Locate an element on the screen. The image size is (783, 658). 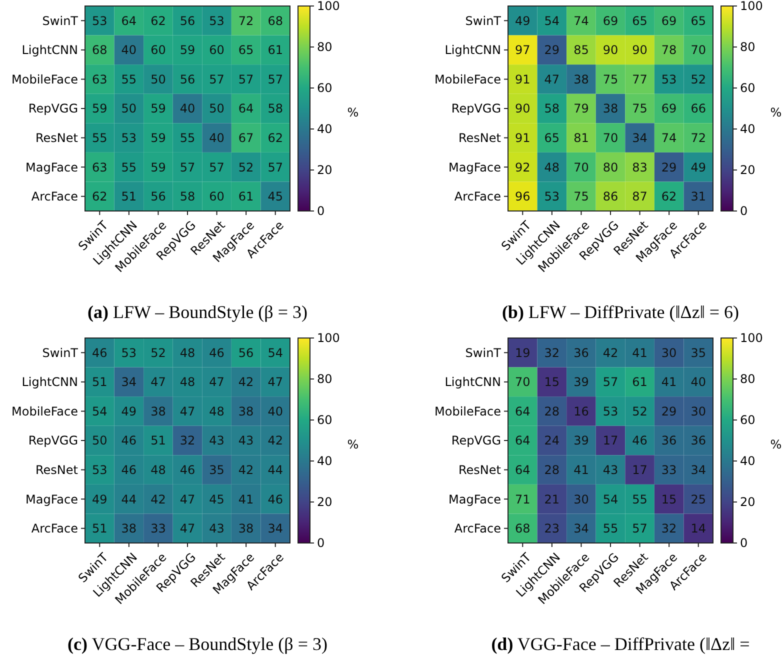
data-label: 80 is located at coordinates (610, 167).